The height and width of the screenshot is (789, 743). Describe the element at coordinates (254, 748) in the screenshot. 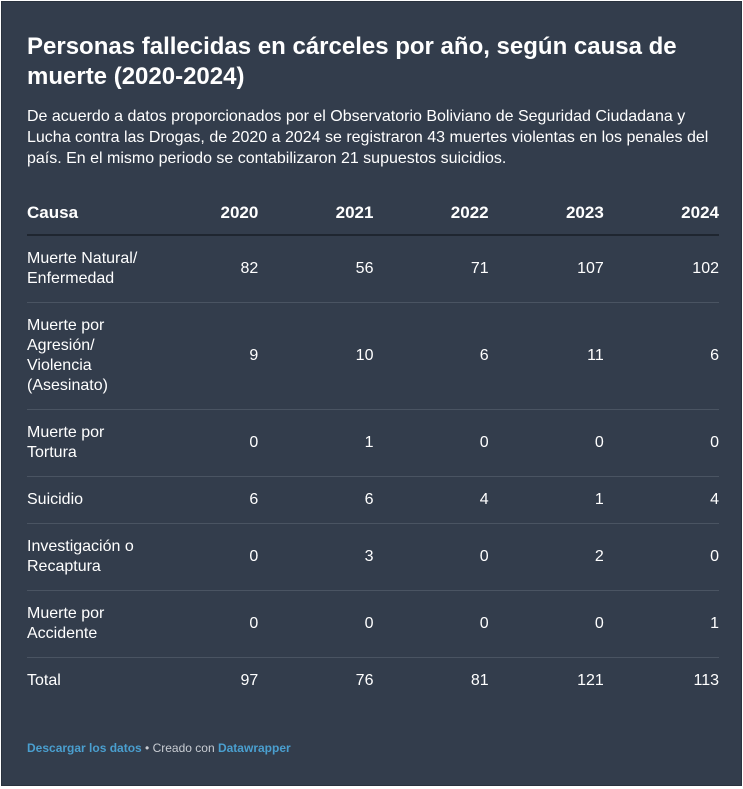

I see `datawrapper-link: Datawrapper` at that location.